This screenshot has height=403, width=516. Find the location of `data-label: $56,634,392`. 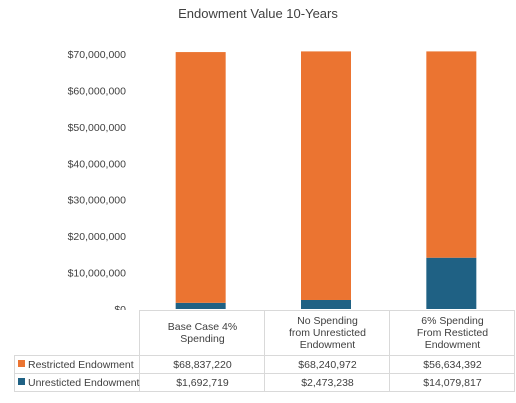

data-label: $56,634,392 is located at coordinates (452, 364).